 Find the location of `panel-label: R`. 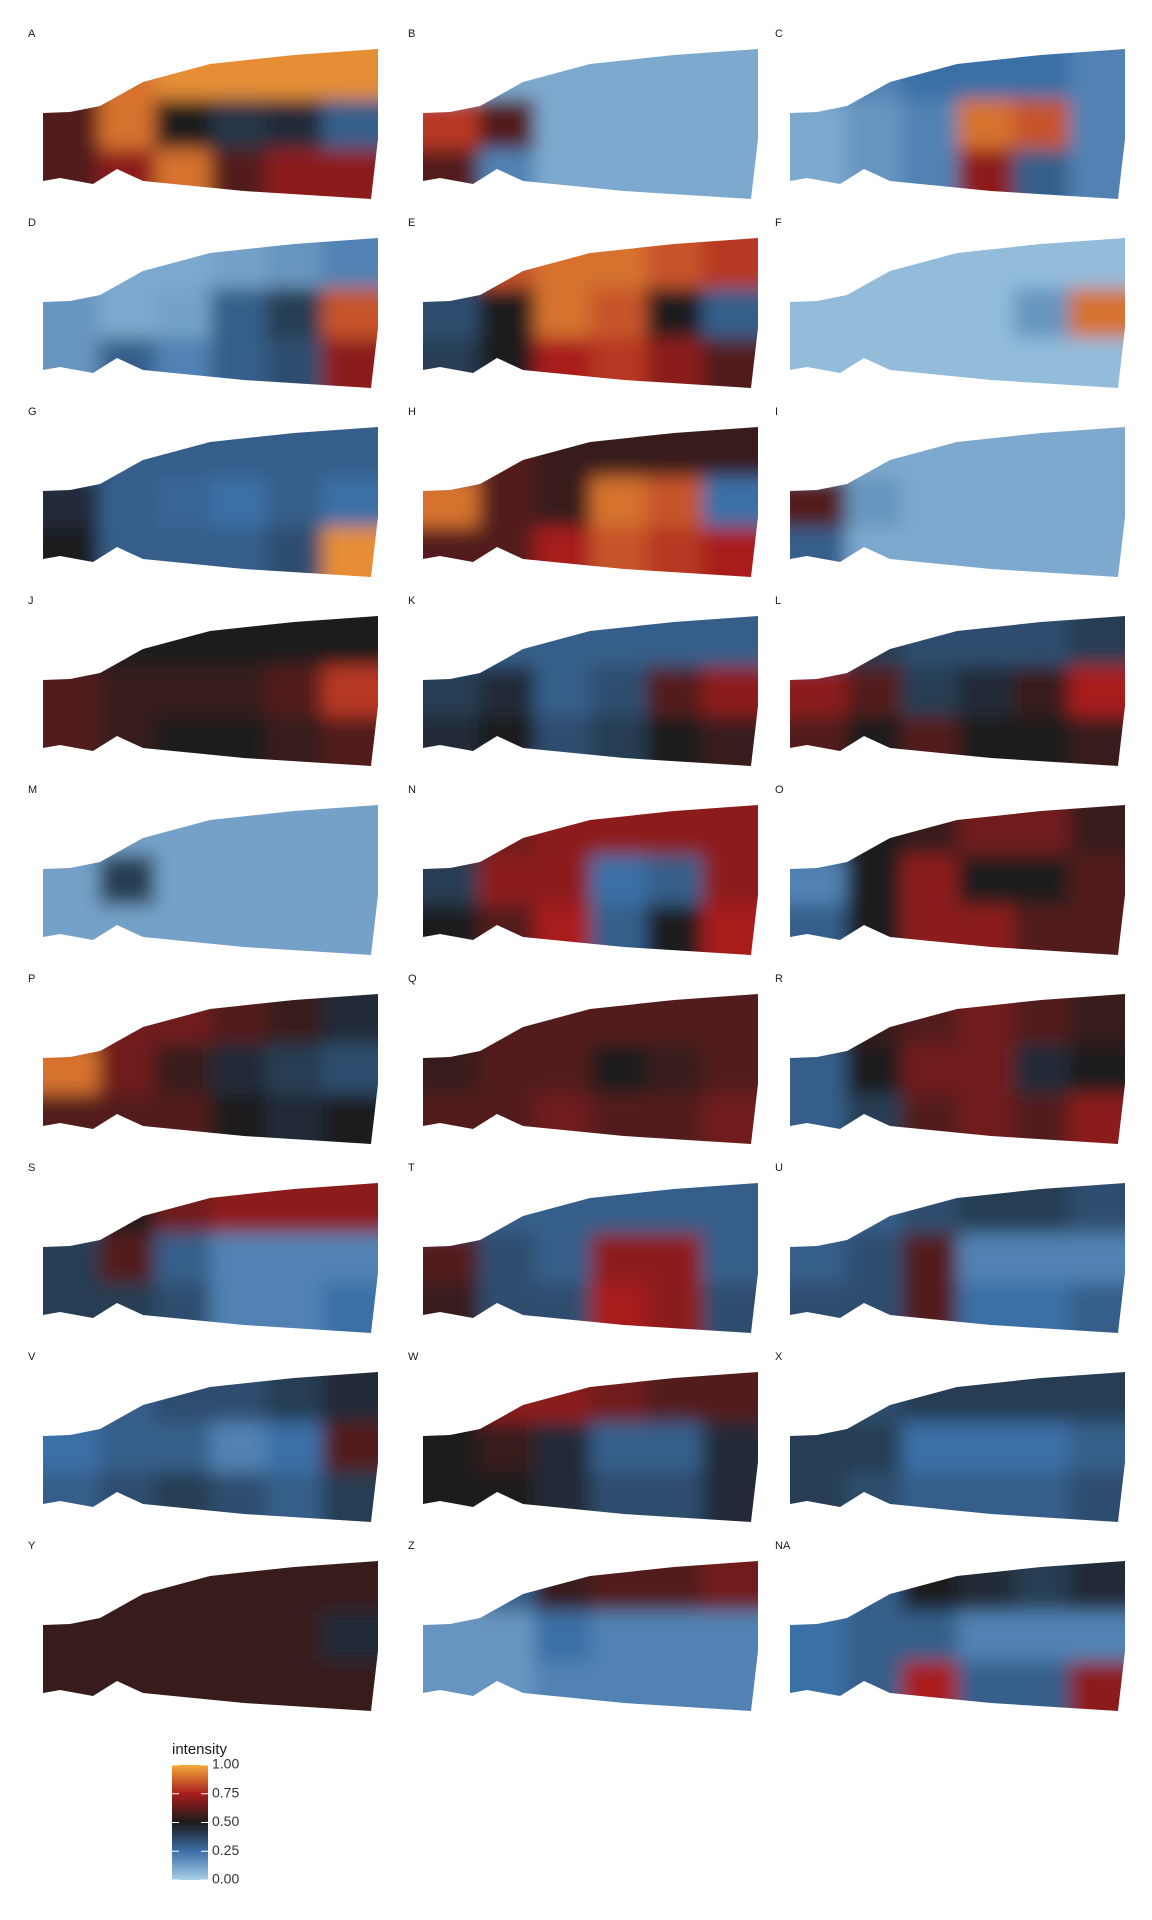

panel-label: R is located at coordinates (779, 979).